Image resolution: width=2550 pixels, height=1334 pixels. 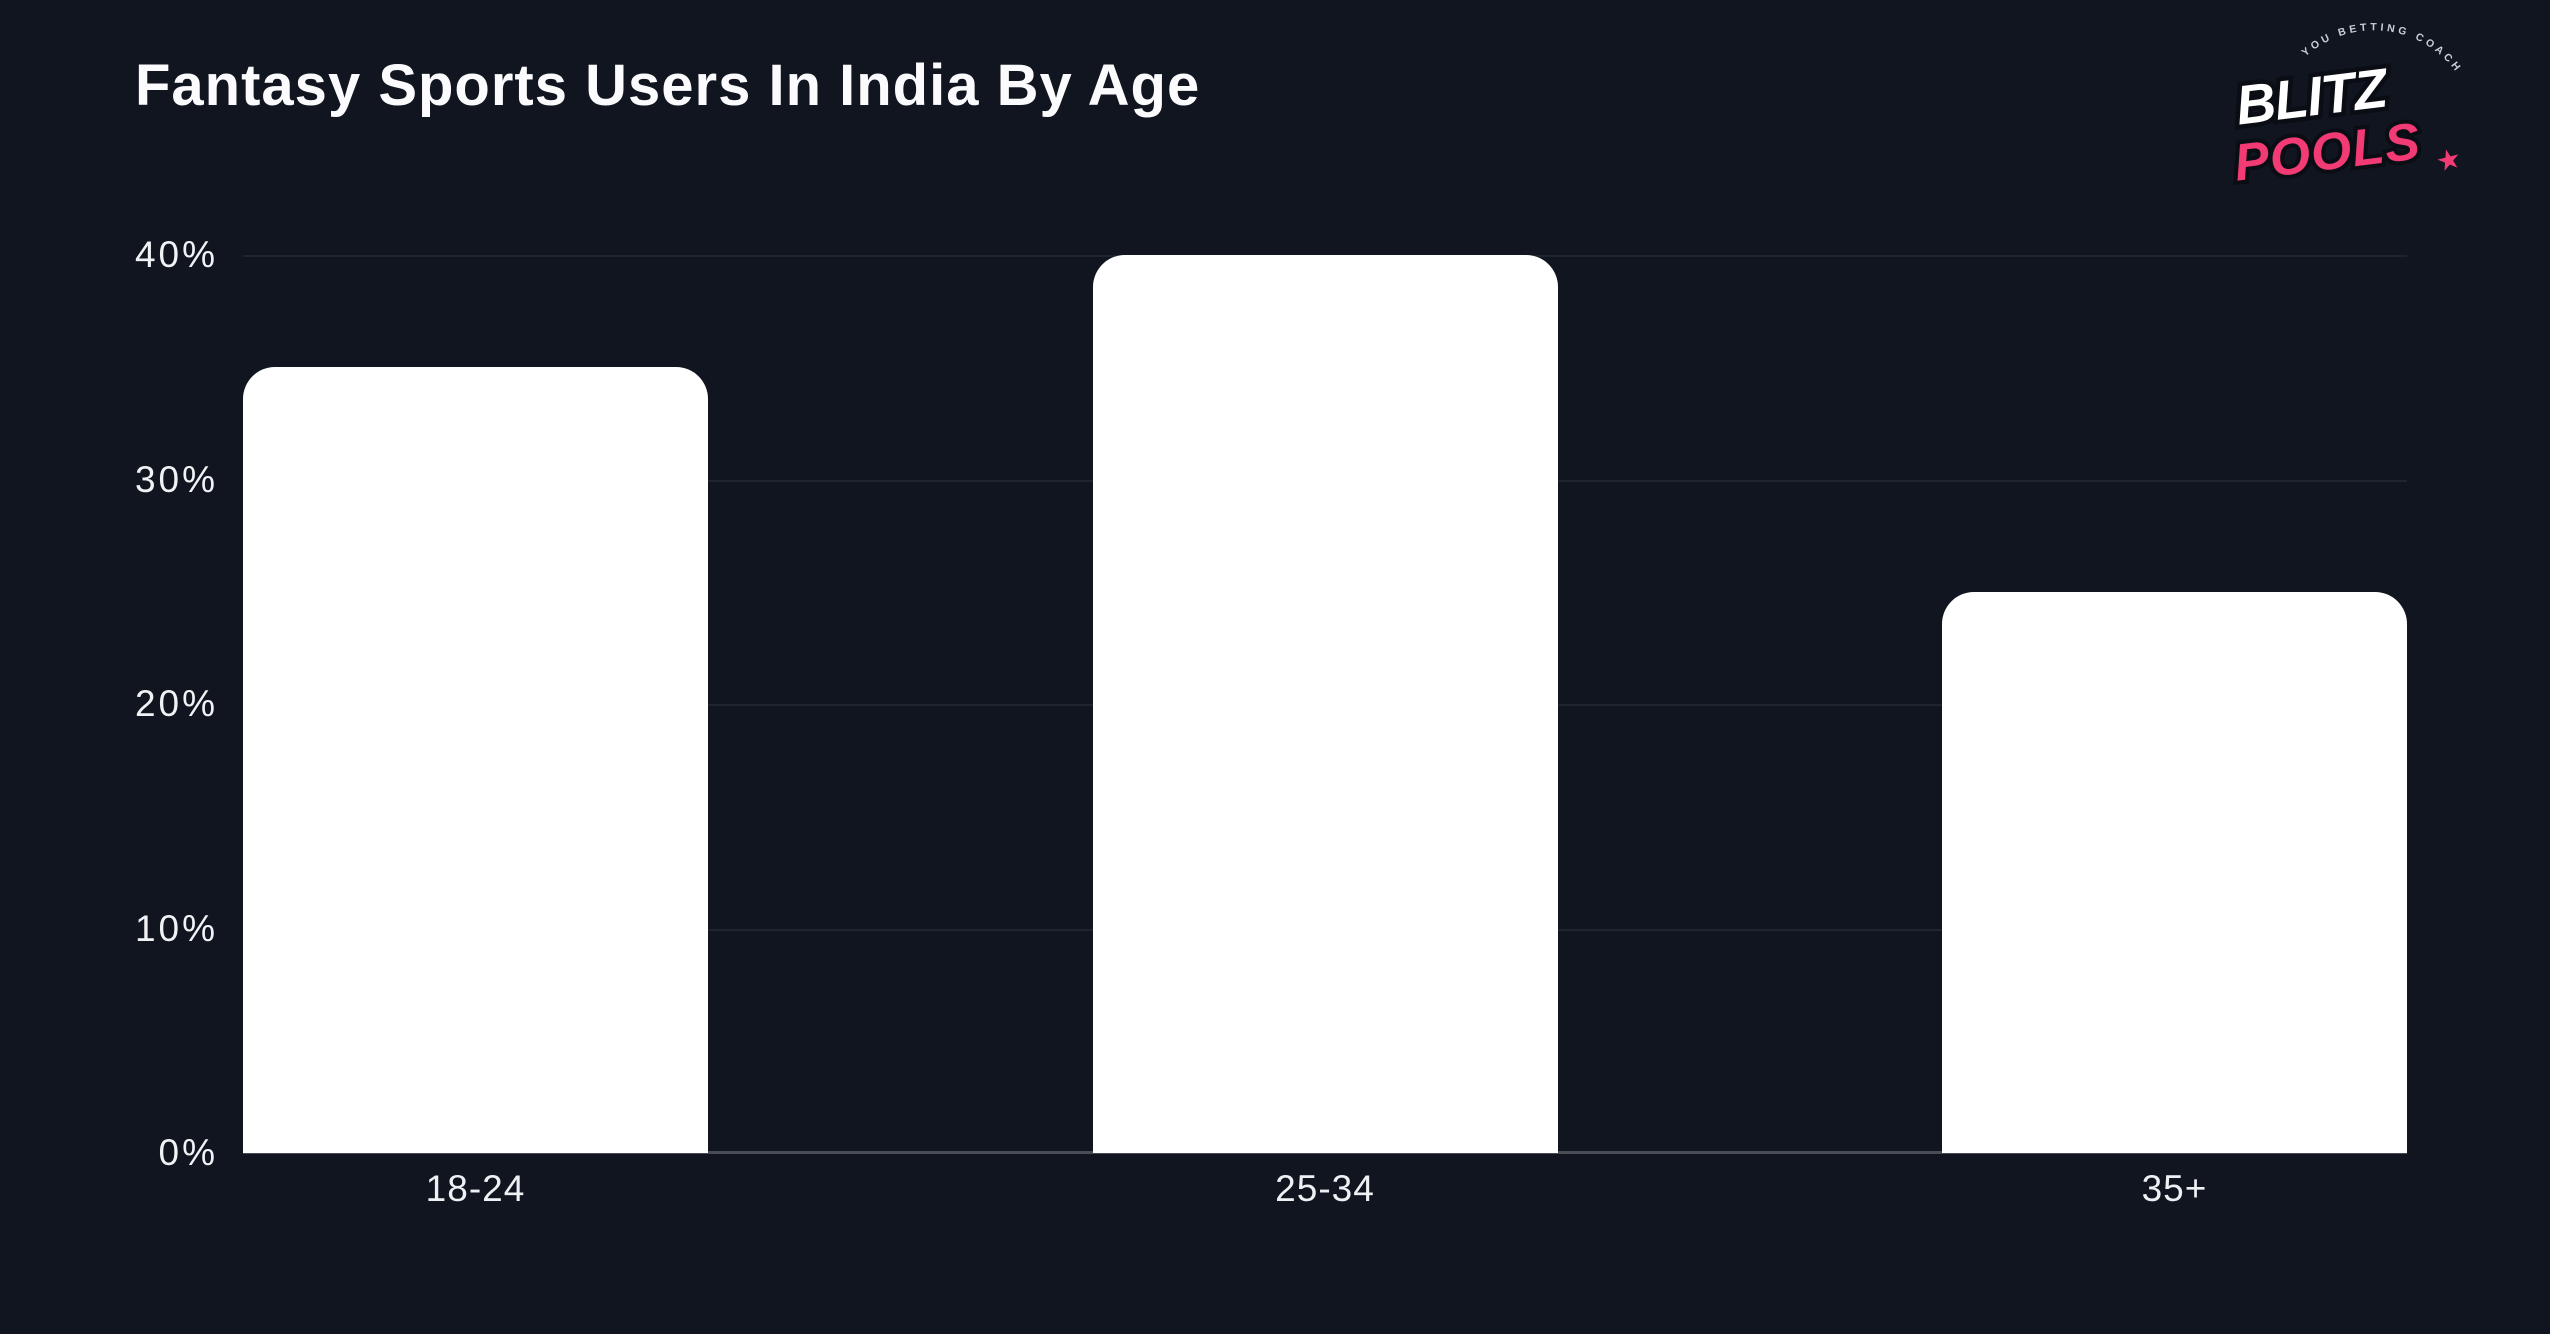 What do you see at coordinates (2174, 1188) in the screenshot?
I see `x-axis-label: 35+` at bounding box center [2174, 1188].